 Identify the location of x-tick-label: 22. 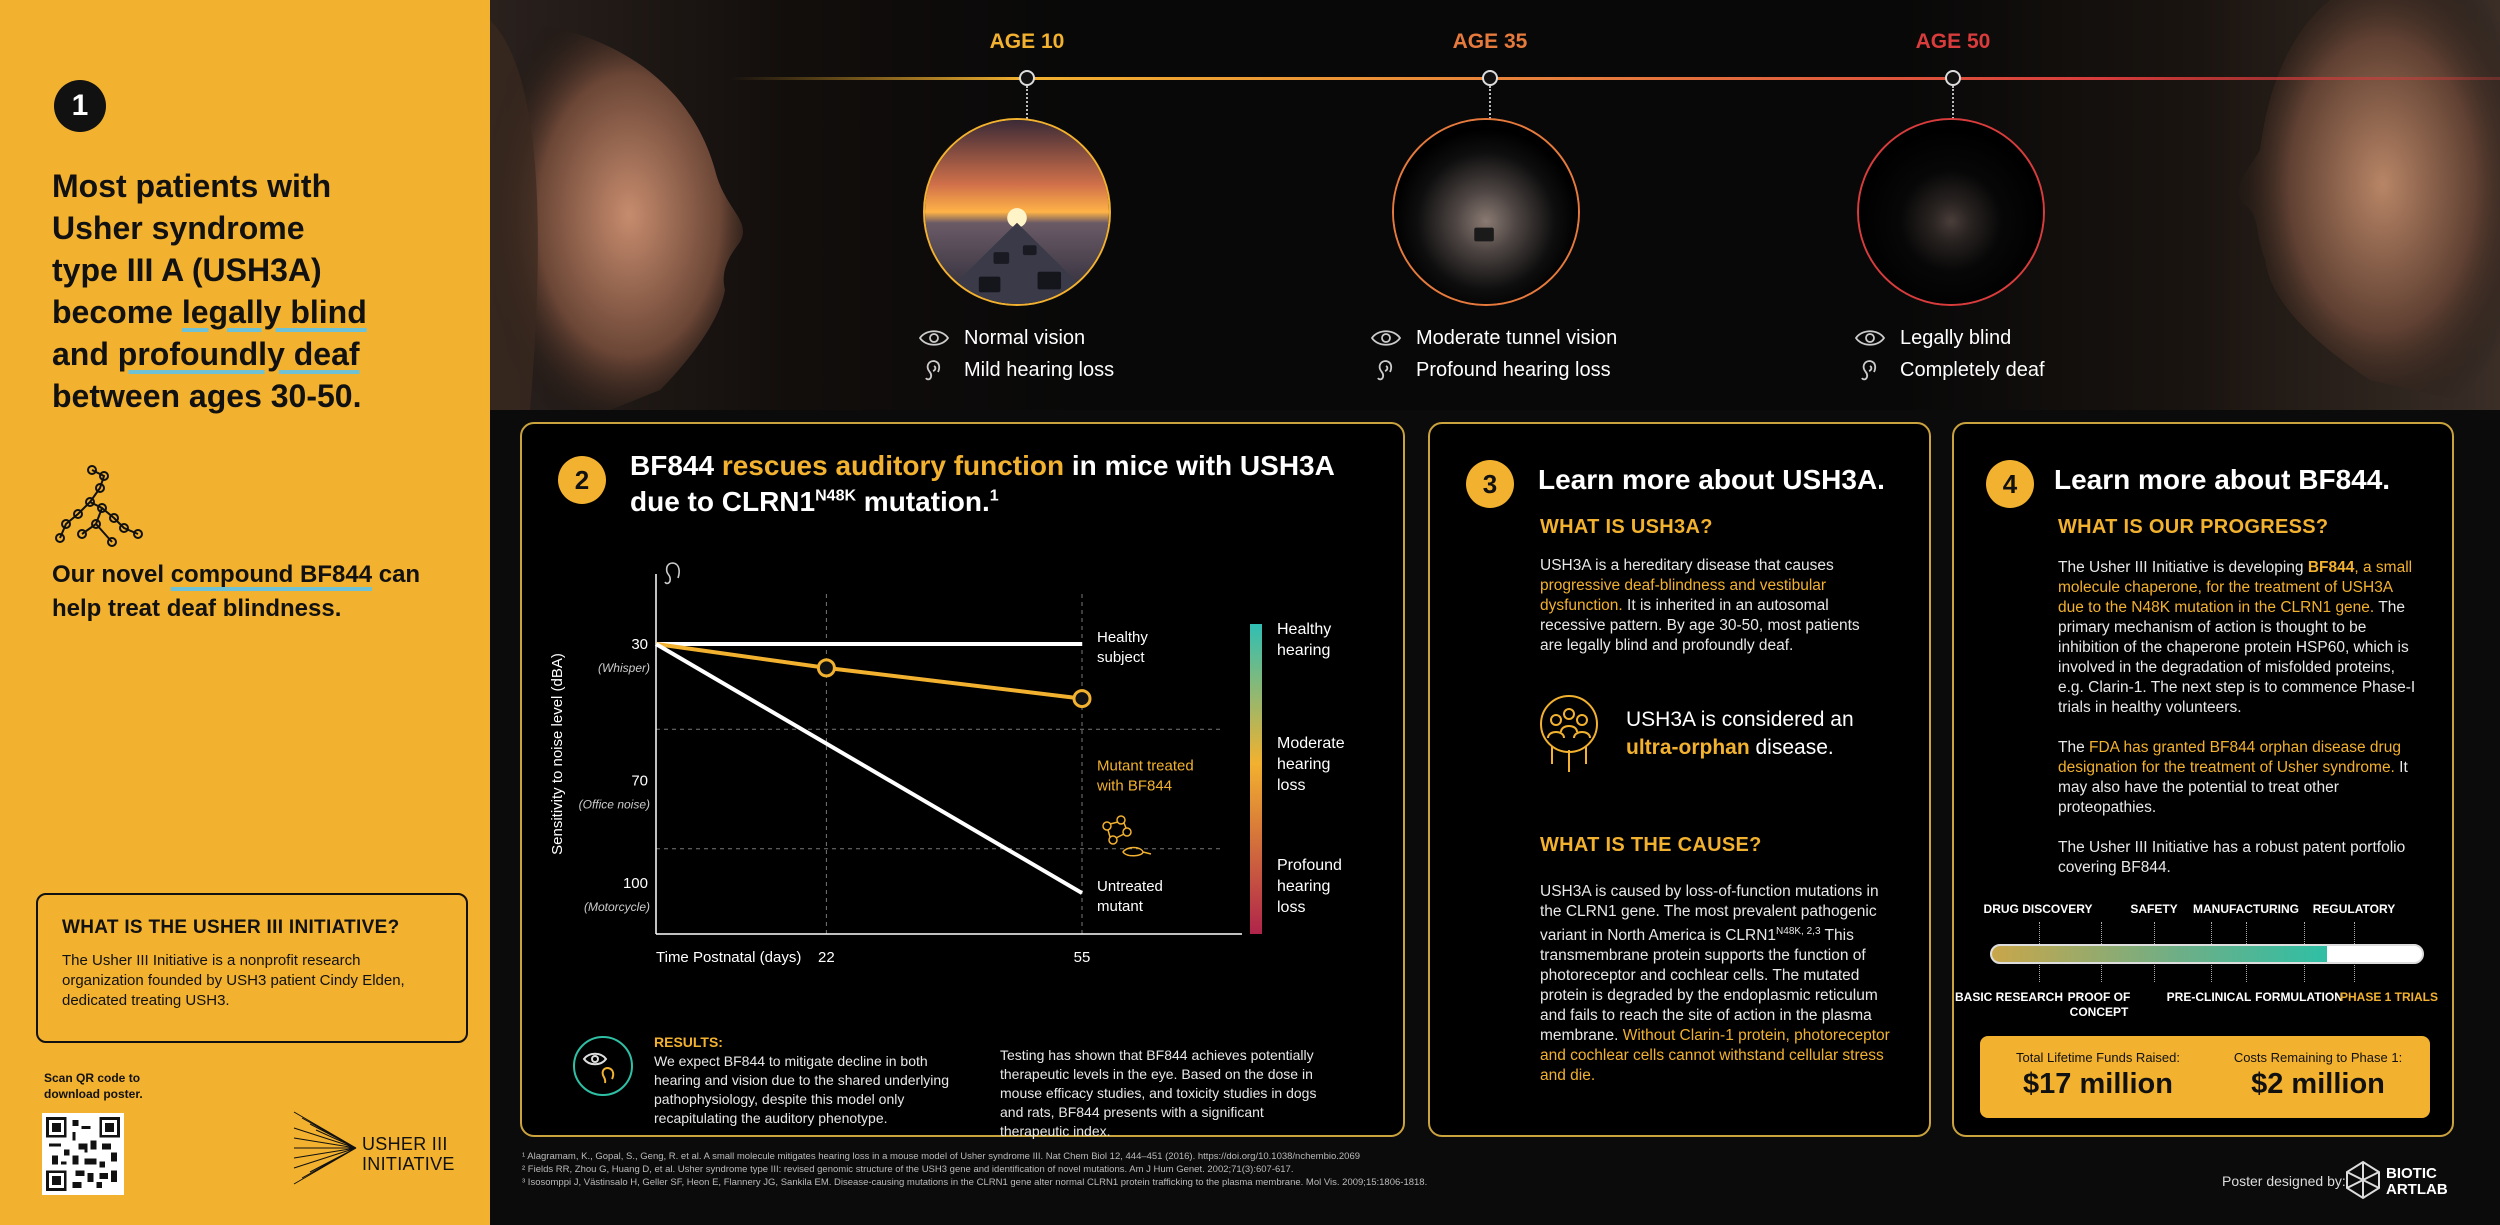
(826, 957).